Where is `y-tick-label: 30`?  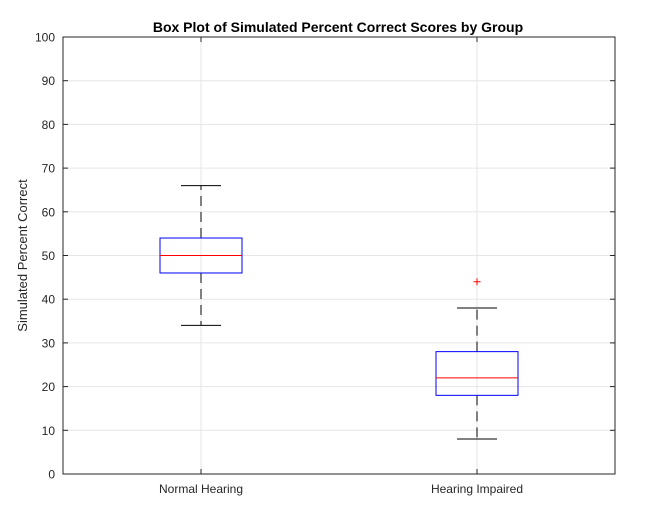
y-tick-label: 30 is located at coordinates (49, 343).